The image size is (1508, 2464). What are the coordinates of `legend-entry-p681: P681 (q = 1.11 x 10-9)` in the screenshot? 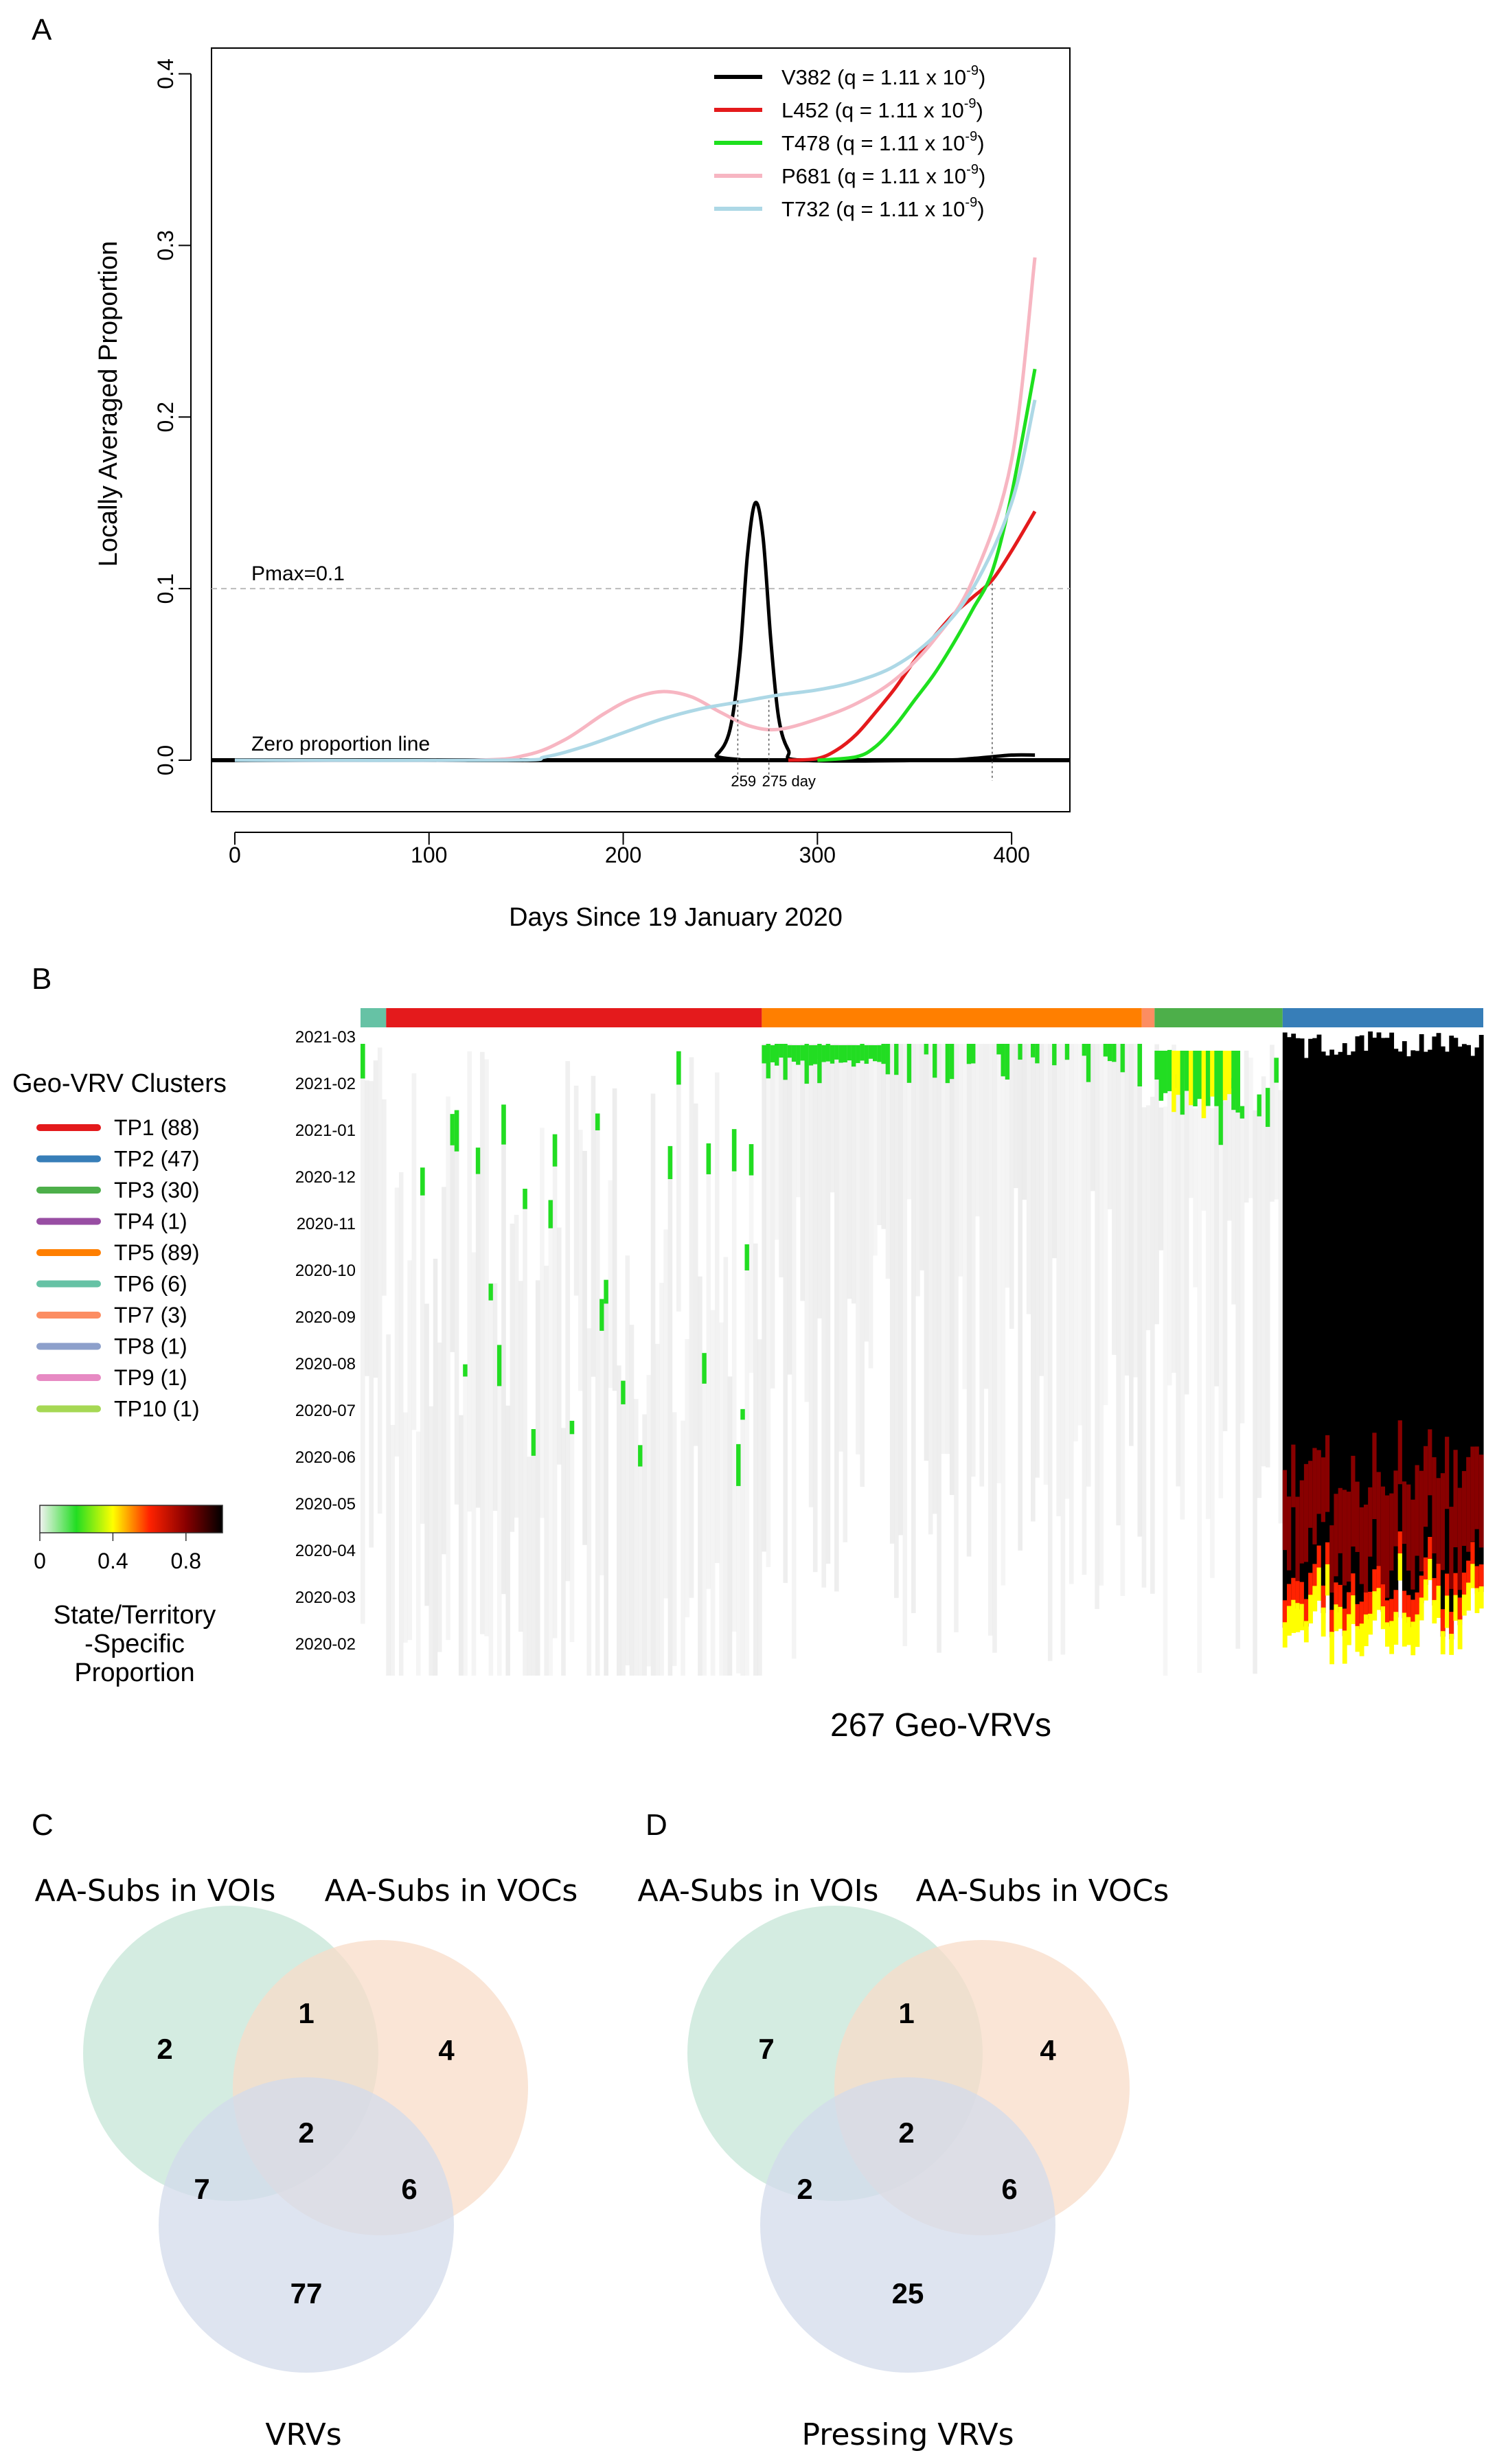 It's located at (883, 175).